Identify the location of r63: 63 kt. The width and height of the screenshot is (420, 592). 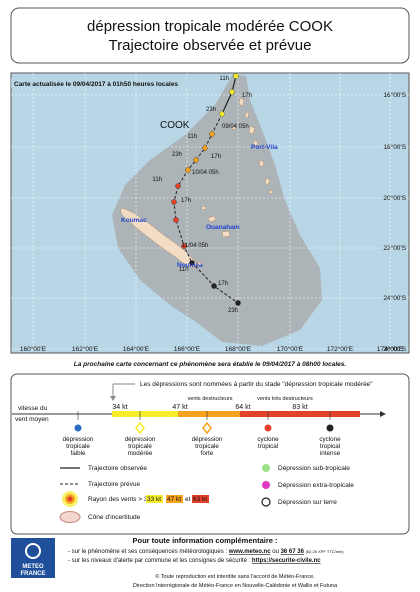
(200, 499).